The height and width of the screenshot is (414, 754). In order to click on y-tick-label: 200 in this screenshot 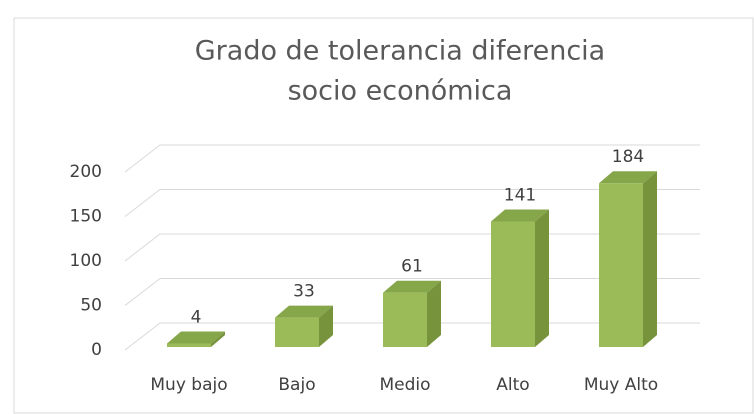, I will do `click(86, 172)`.